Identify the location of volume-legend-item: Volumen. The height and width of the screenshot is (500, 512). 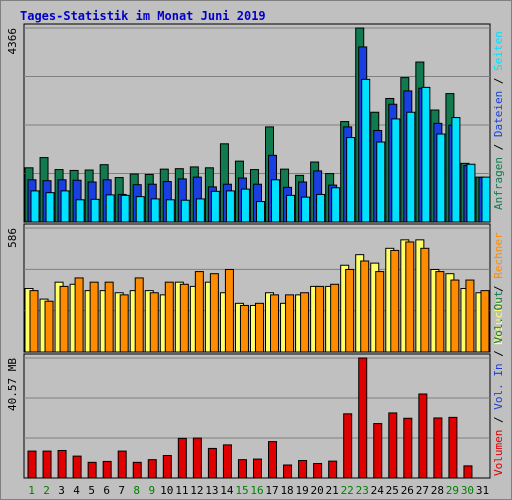
(498, 453).